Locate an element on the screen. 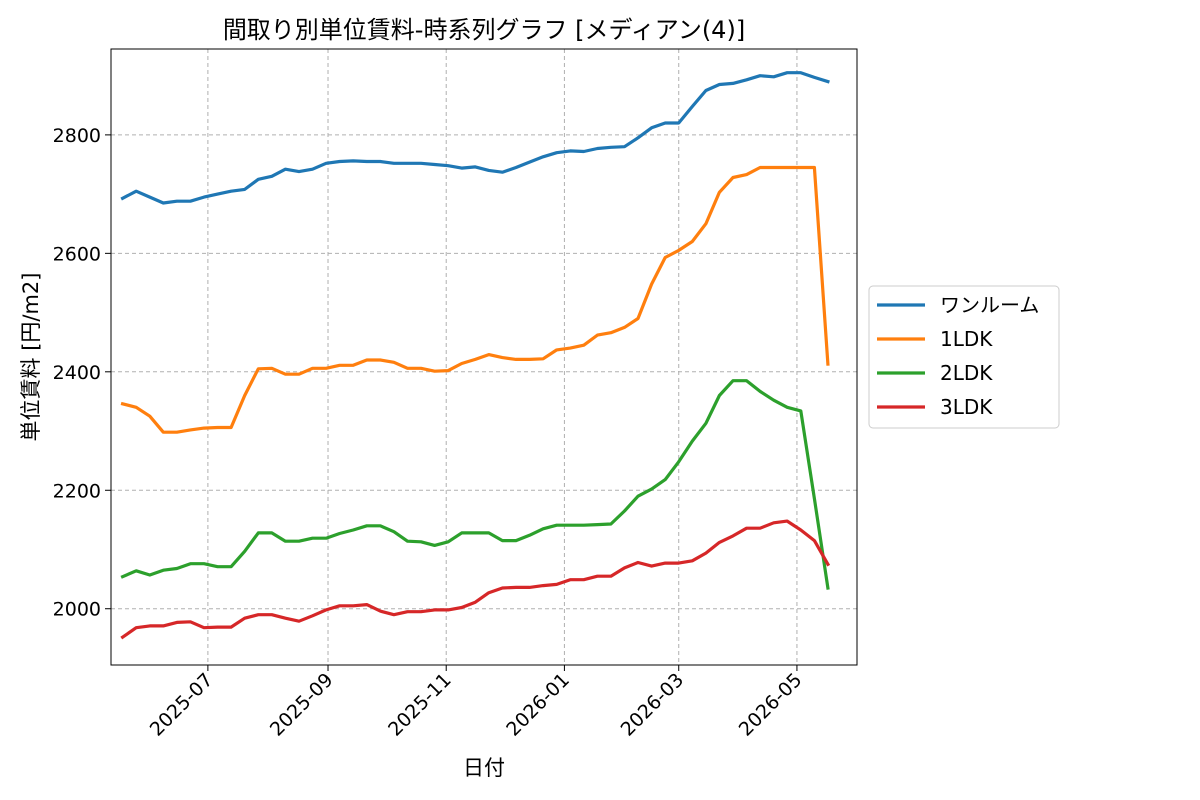  legend-label: 3LDK is located at coordinates (966, 407).